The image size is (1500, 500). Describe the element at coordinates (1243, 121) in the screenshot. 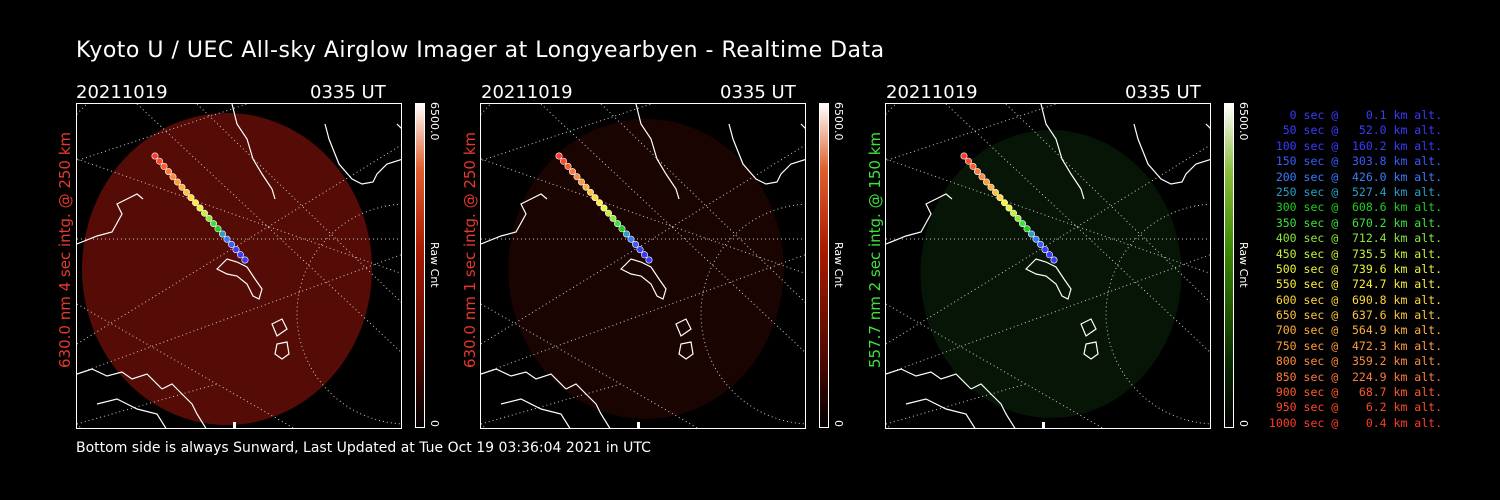

I see `panel-3-scale-max: 6500.0` at that location.